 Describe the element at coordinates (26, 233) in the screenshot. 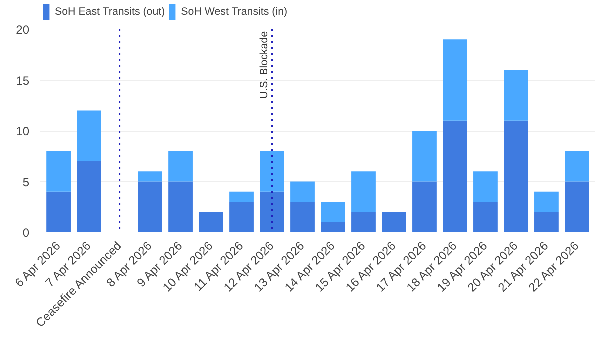

I see `y-tick-label: 0` at that location.